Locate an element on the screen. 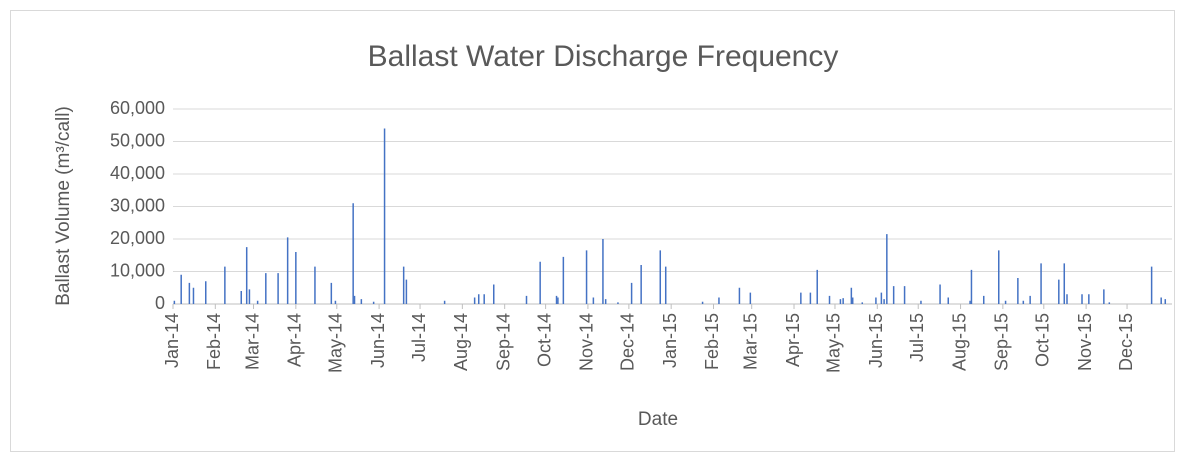  x-tick-label: Oct-14 is located at coordinates (544, 340).